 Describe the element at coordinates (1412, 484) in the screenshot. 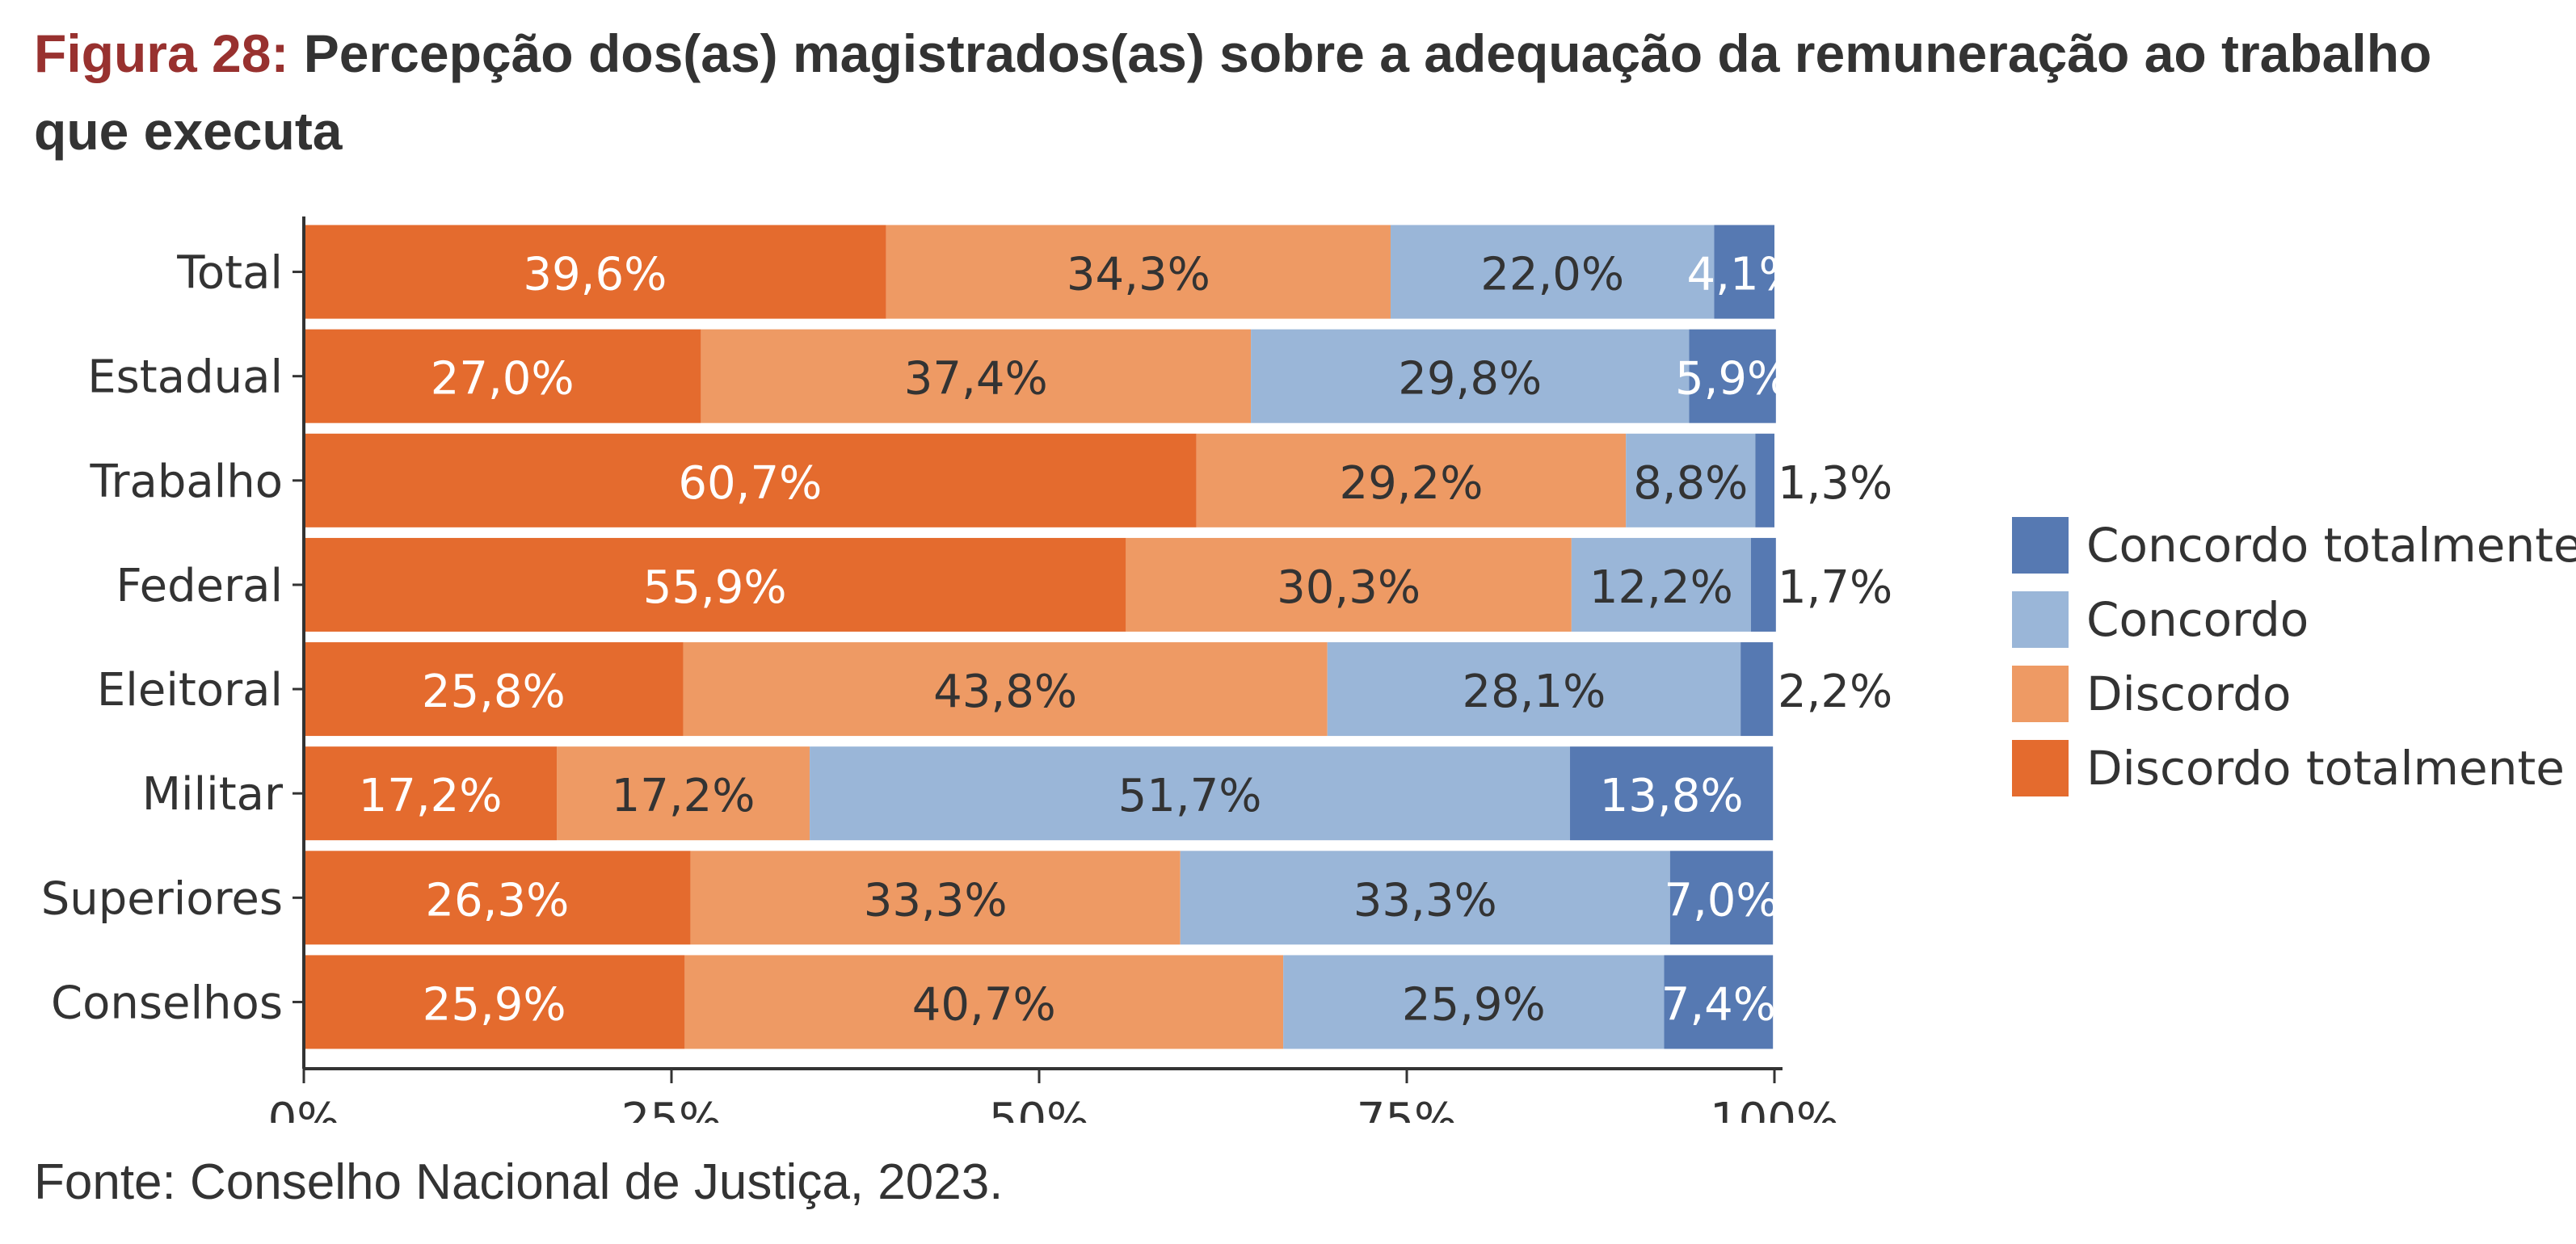

I see `data-label-trabalho-series-1: 29,2%` at that location.